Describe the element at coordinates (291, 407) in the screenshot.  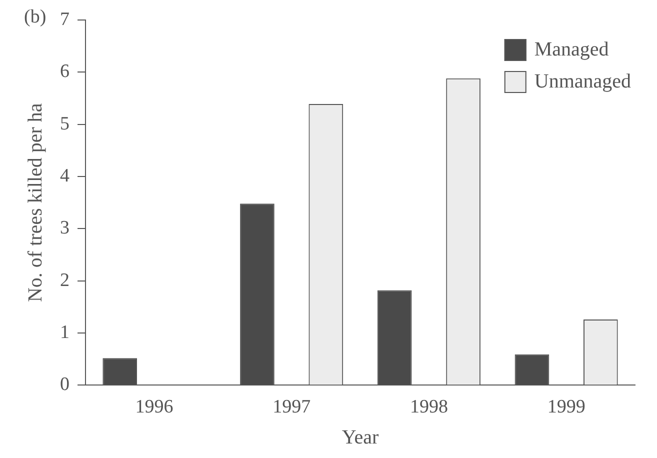
I see `x-tick-label: 1997` at that location.